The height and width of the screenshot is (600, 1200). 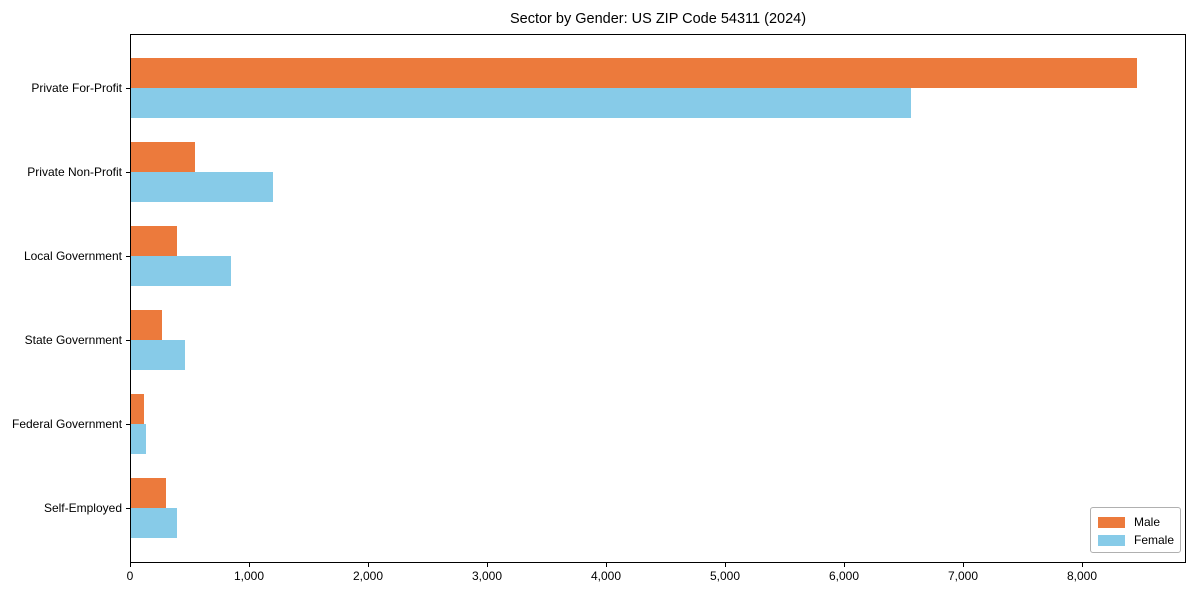 What do you see at coordinates (1111, 522) in the screenshot?
I see `male-swatch-icon` at bounding box center [1111, 522].